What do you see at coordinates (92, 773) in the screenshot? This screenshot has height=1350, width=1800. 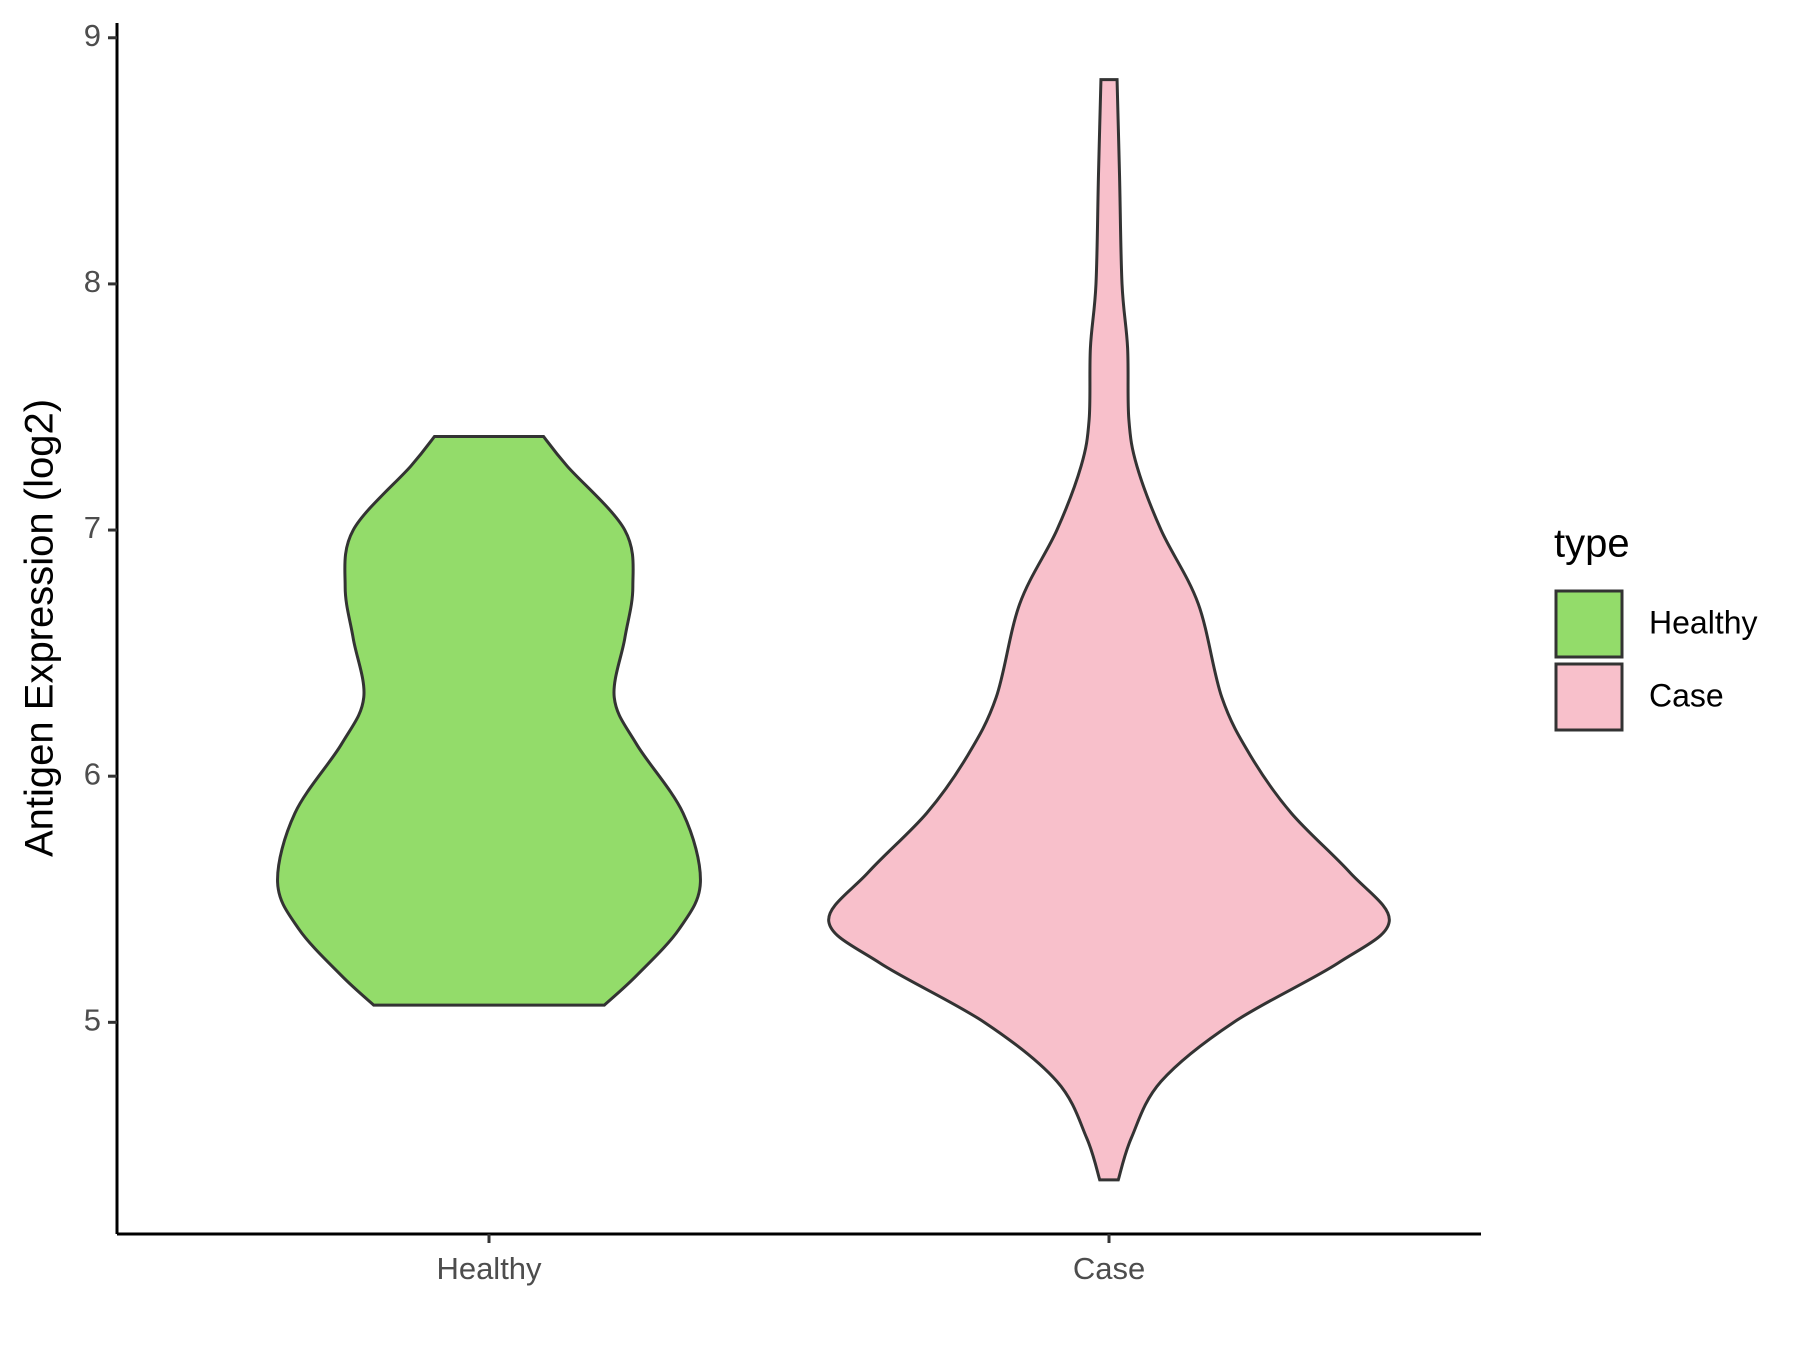 I see `y-tick-label: 6` at bounding box center [92, 773].